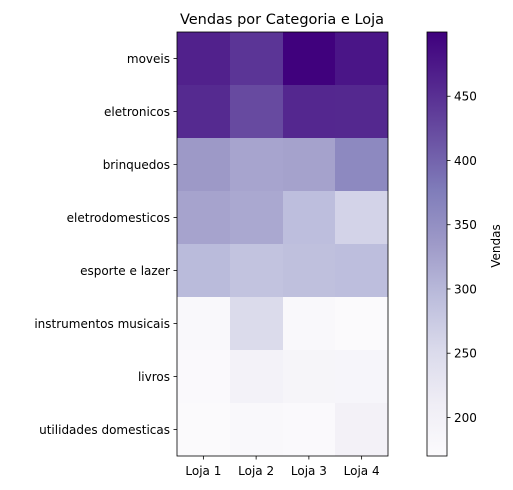 This screenshot has width=513, height=490. What do you see at coordinates (203, 471) in the screenshot?
I see `x-tick-label: Loja 1` at bounding box center [203, 471].